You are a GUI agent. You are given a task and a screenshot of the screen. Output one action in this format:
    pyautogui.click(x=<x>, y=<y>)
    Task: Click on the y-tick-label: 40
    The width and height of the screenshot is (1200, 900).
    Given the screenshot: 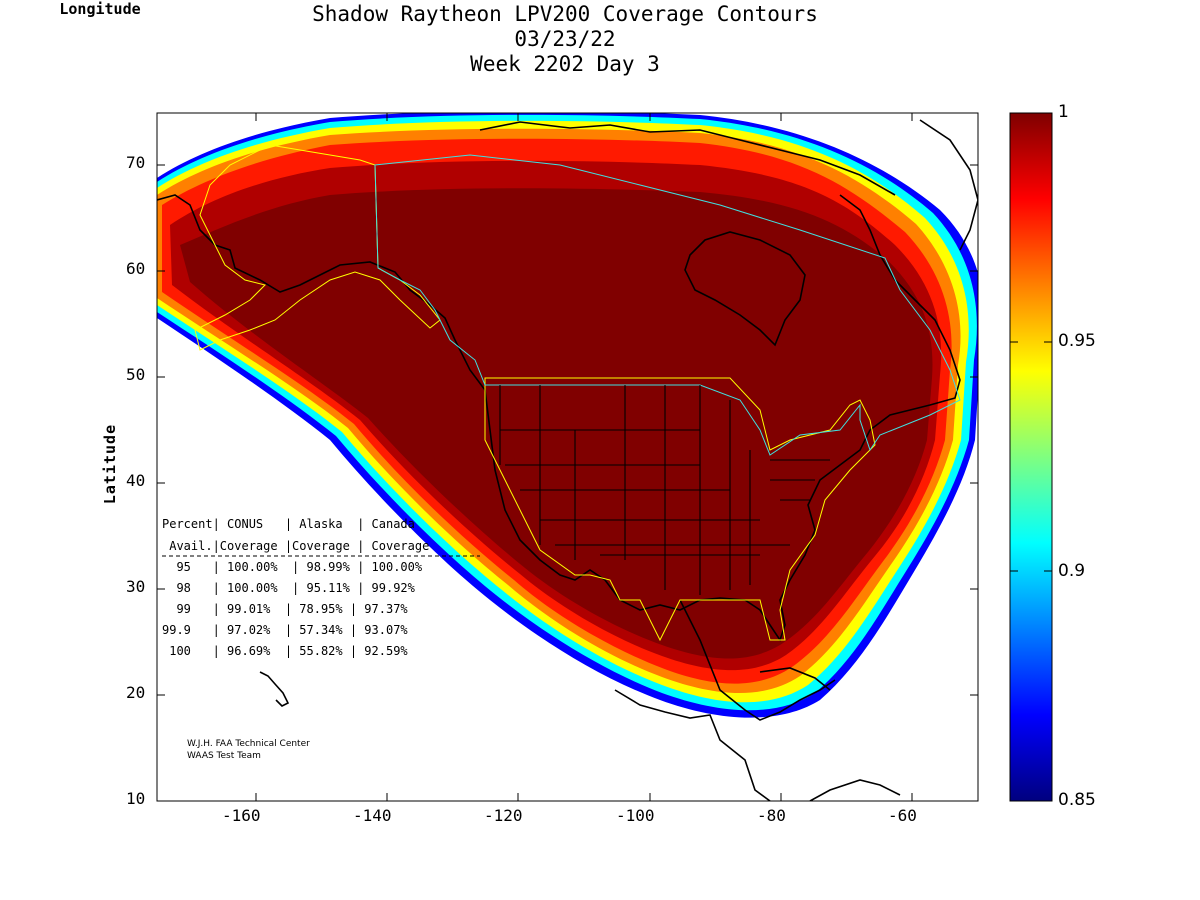 What is the action you would take?
    pyautogui.click(x=136, y=480)
    